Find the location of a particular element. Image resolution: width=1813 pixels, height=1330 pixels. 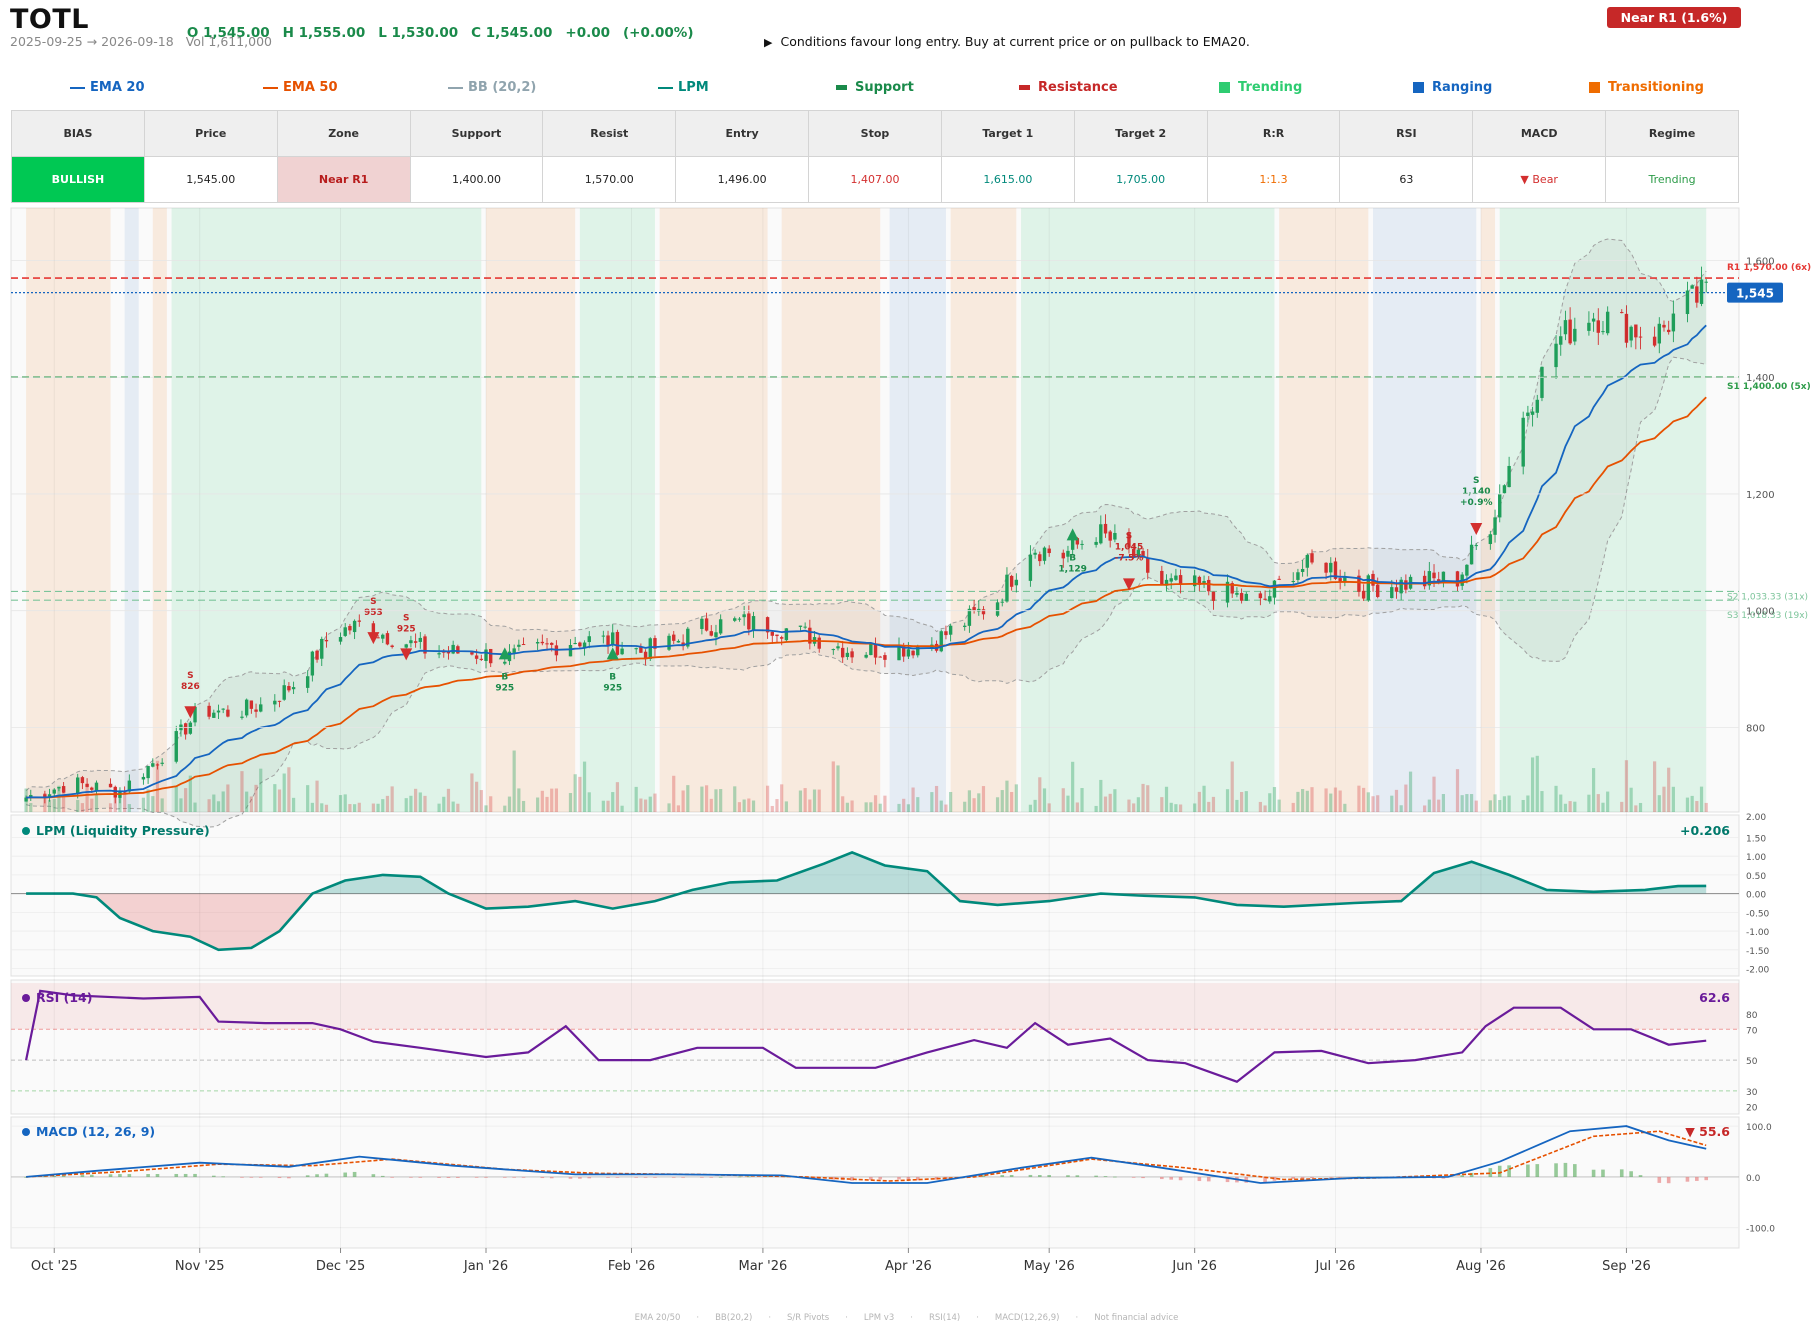

sell-signal-marker is located at coordinates (1476, 528).